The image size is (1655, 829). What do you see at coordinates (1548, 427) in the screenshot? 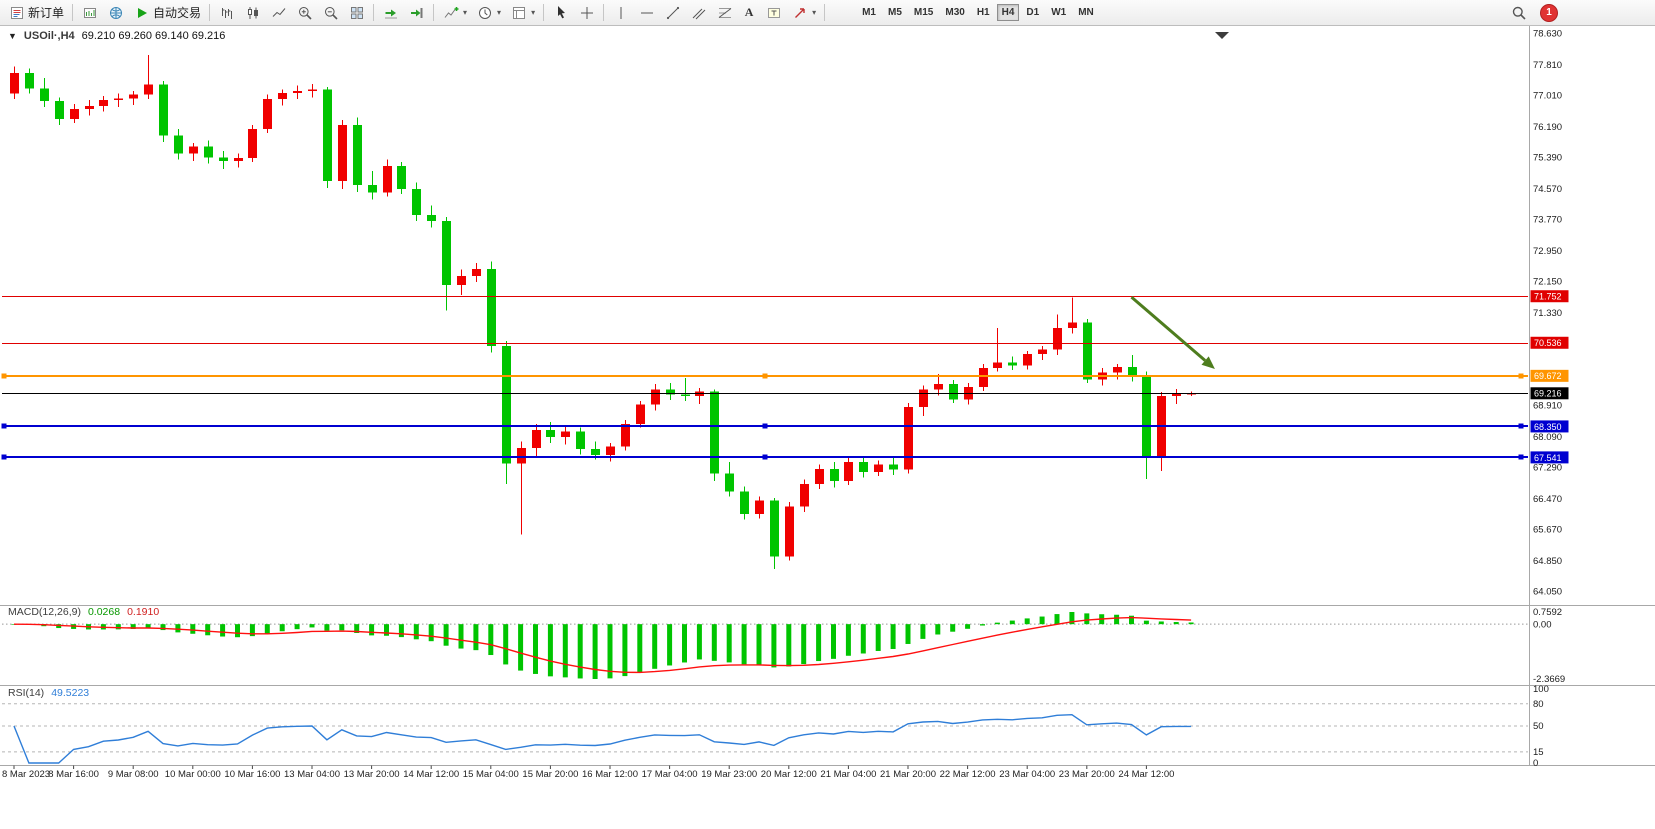
I see `svg-text: 68.350` at bounding box center [1548, 427].